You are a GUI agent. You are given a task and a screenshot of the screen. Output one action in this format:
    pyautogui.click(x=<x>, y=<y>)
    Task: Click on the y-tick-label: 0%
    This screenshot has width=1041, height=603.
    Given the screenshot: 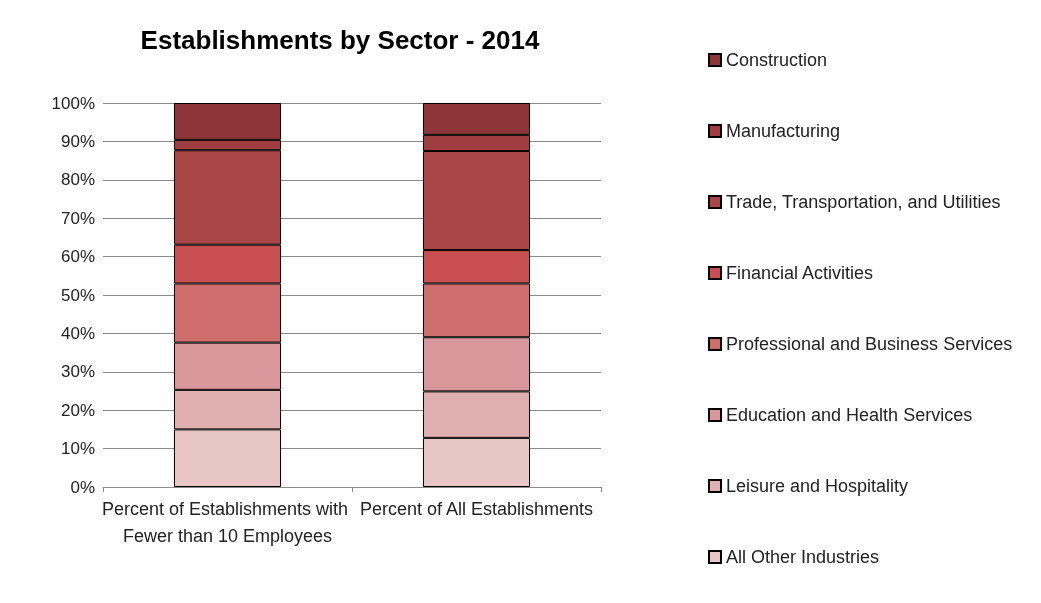 What is the action you would take?
    pyautogui.click(x=82, y=487)
    